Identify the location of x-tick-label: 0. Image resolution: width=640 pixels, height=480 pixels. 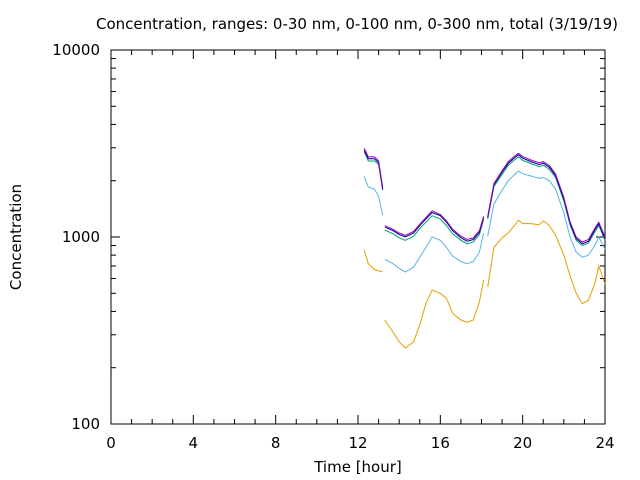
(111, 443).